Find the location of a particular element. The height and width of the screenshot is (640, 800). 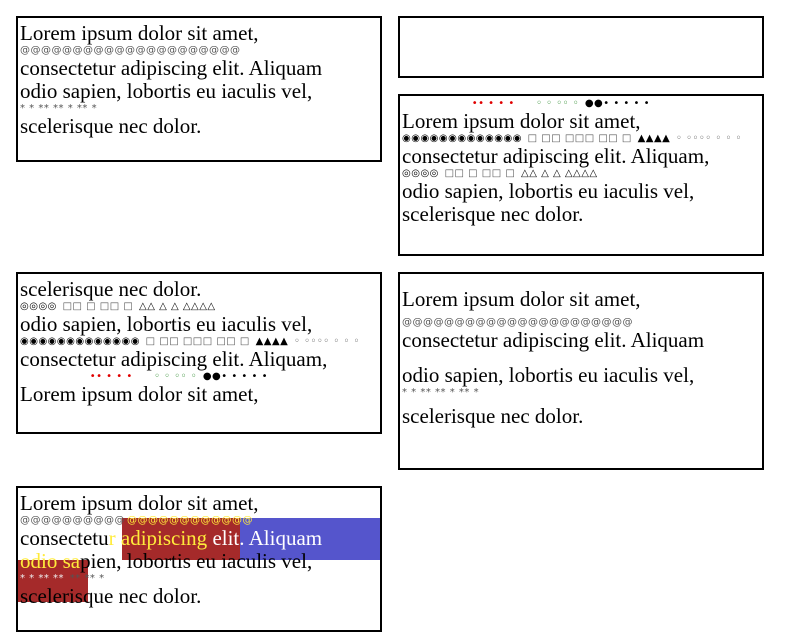

star-marks-right: ** ** * is located at coordinates (87, 578).